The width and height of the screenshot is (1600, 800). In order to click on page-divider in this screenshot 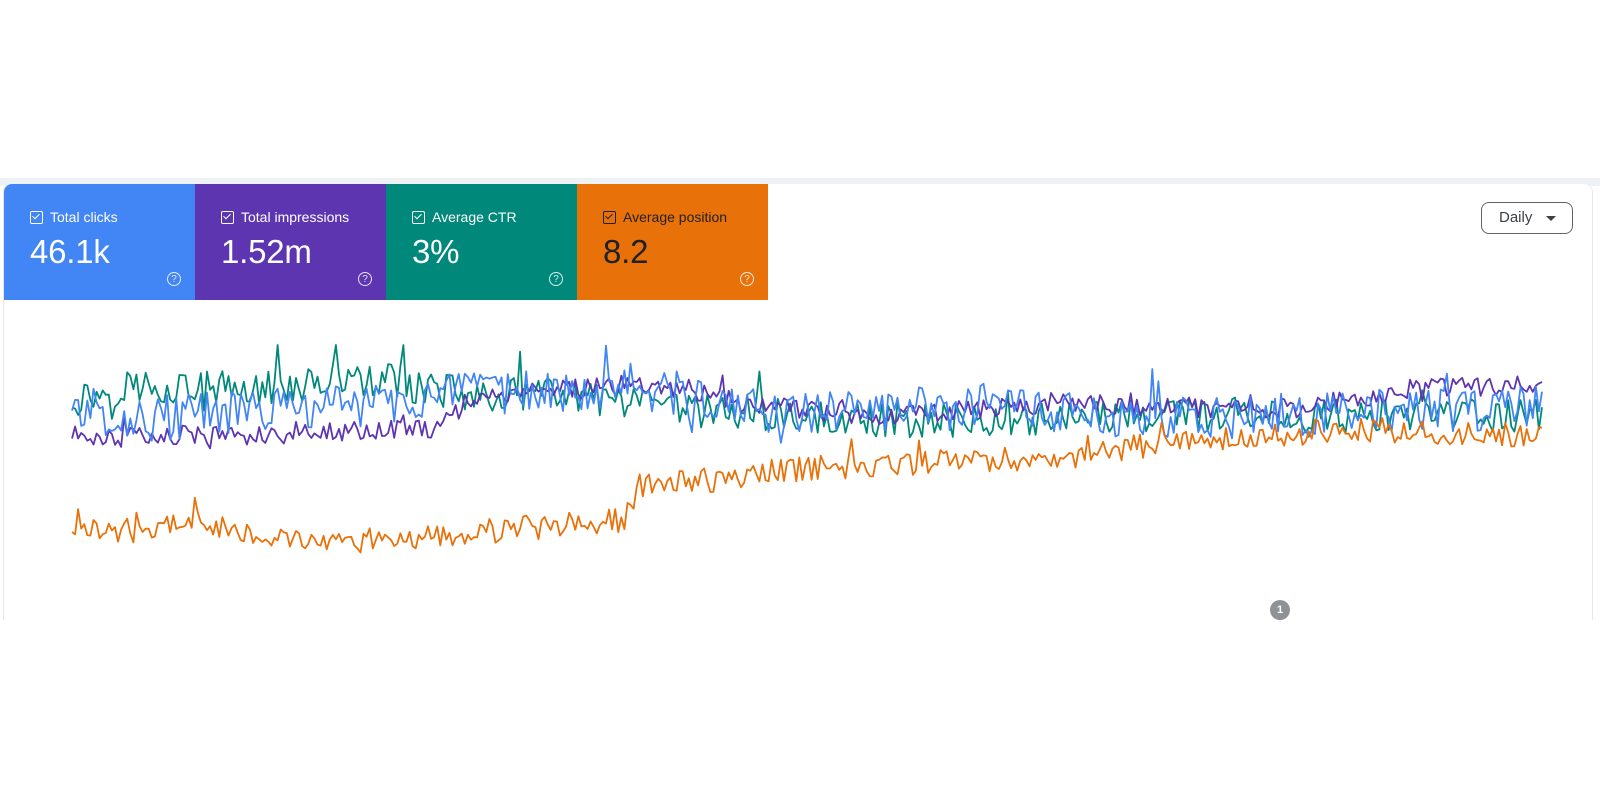, I will do `click(800, 182)`.